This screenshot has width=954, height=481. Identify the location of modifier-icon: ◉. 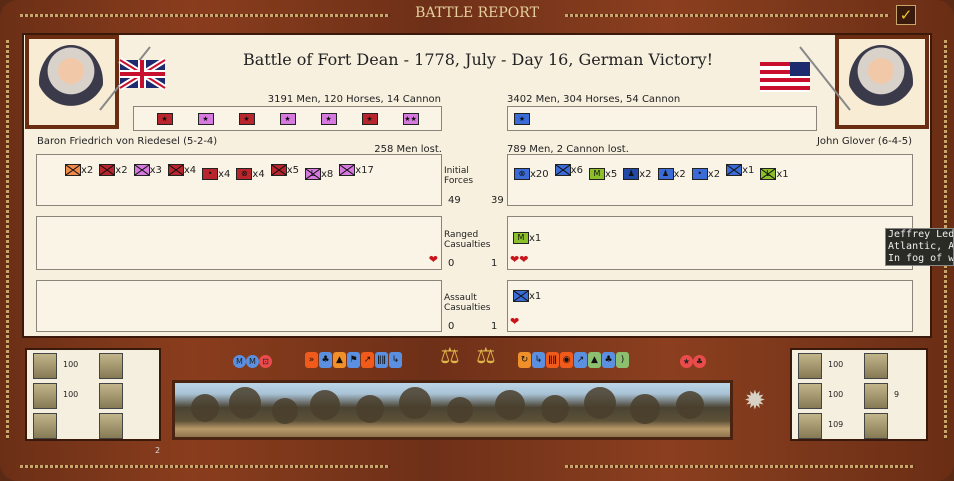
(566, 360).